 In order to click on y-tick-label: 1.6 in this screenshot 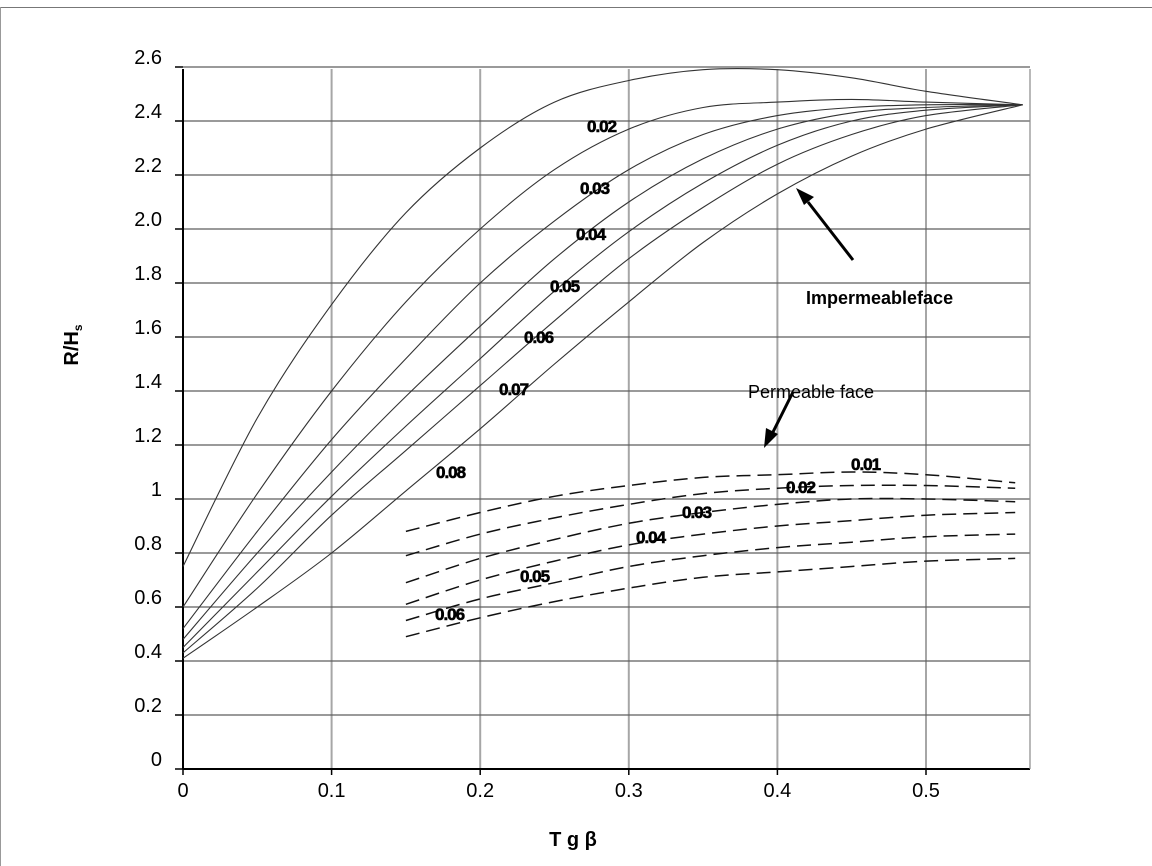, I will do `click(148, 328)`.